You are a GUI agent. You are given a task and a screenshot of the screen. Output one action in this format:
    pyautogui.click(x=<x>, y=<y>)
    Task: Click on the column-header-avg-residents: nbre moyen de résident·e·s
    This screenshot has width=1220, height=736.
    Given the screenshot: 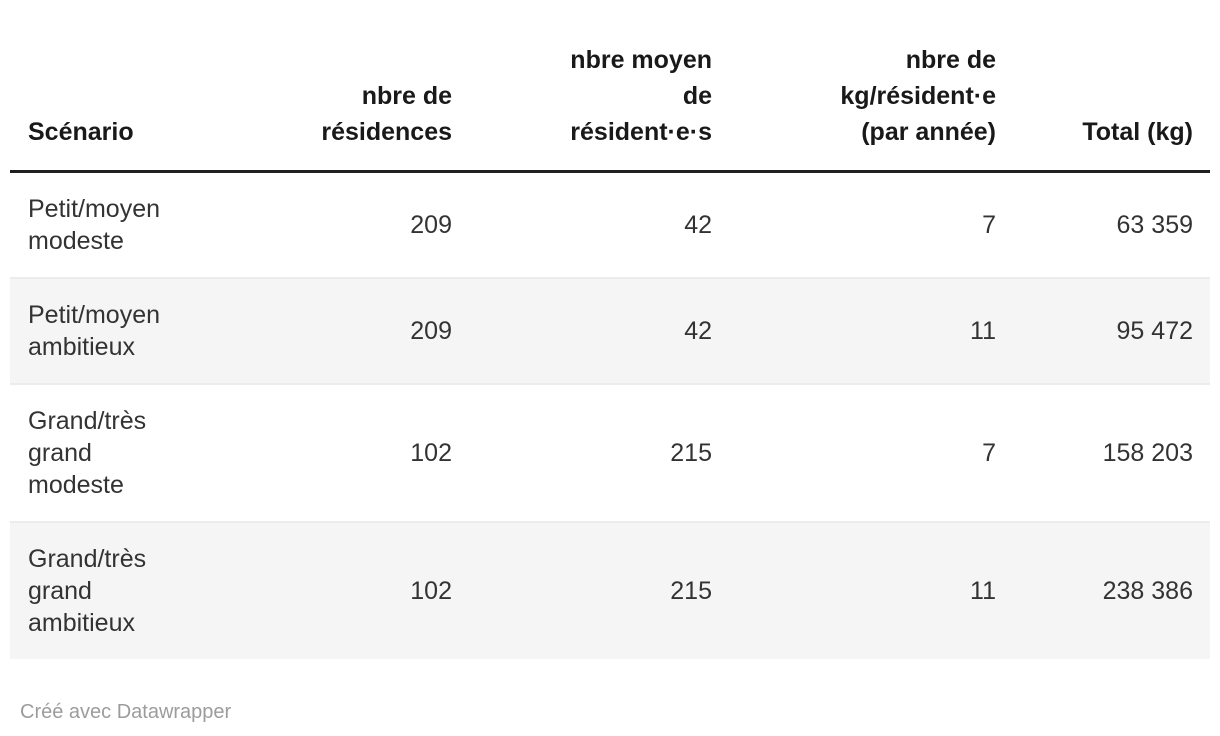 What is the action you would take?
    pyautogui.click(x=599, y=104)
    